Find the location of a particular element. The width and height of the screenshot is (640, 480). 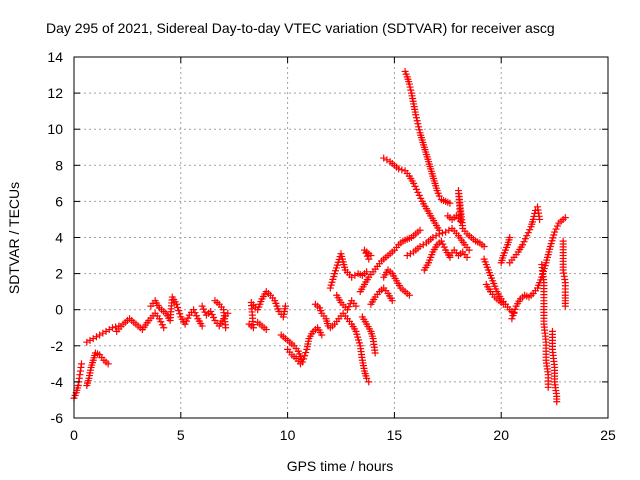

y-tick-label: 6 is located at coordinates (59, 201).